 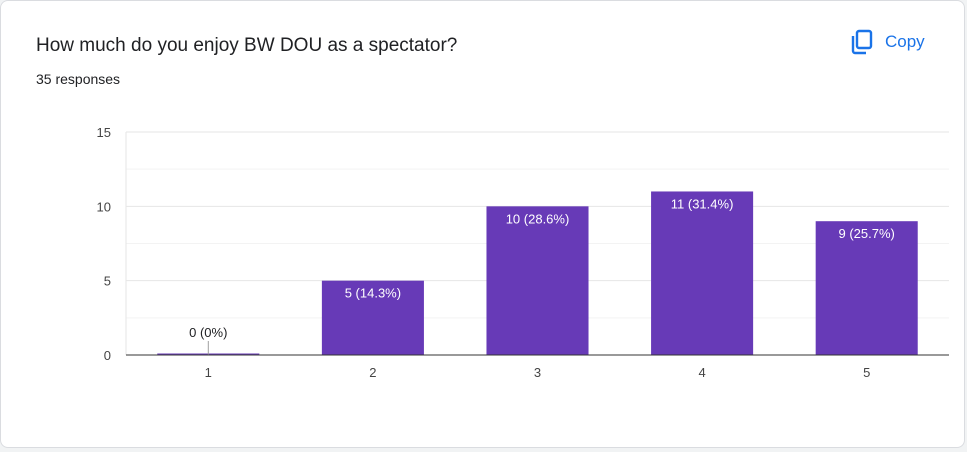 What do you see at coordinates (104, 206) in the screenshot?
I see `y-tick-label: 10` at bounding box center [104, 206].